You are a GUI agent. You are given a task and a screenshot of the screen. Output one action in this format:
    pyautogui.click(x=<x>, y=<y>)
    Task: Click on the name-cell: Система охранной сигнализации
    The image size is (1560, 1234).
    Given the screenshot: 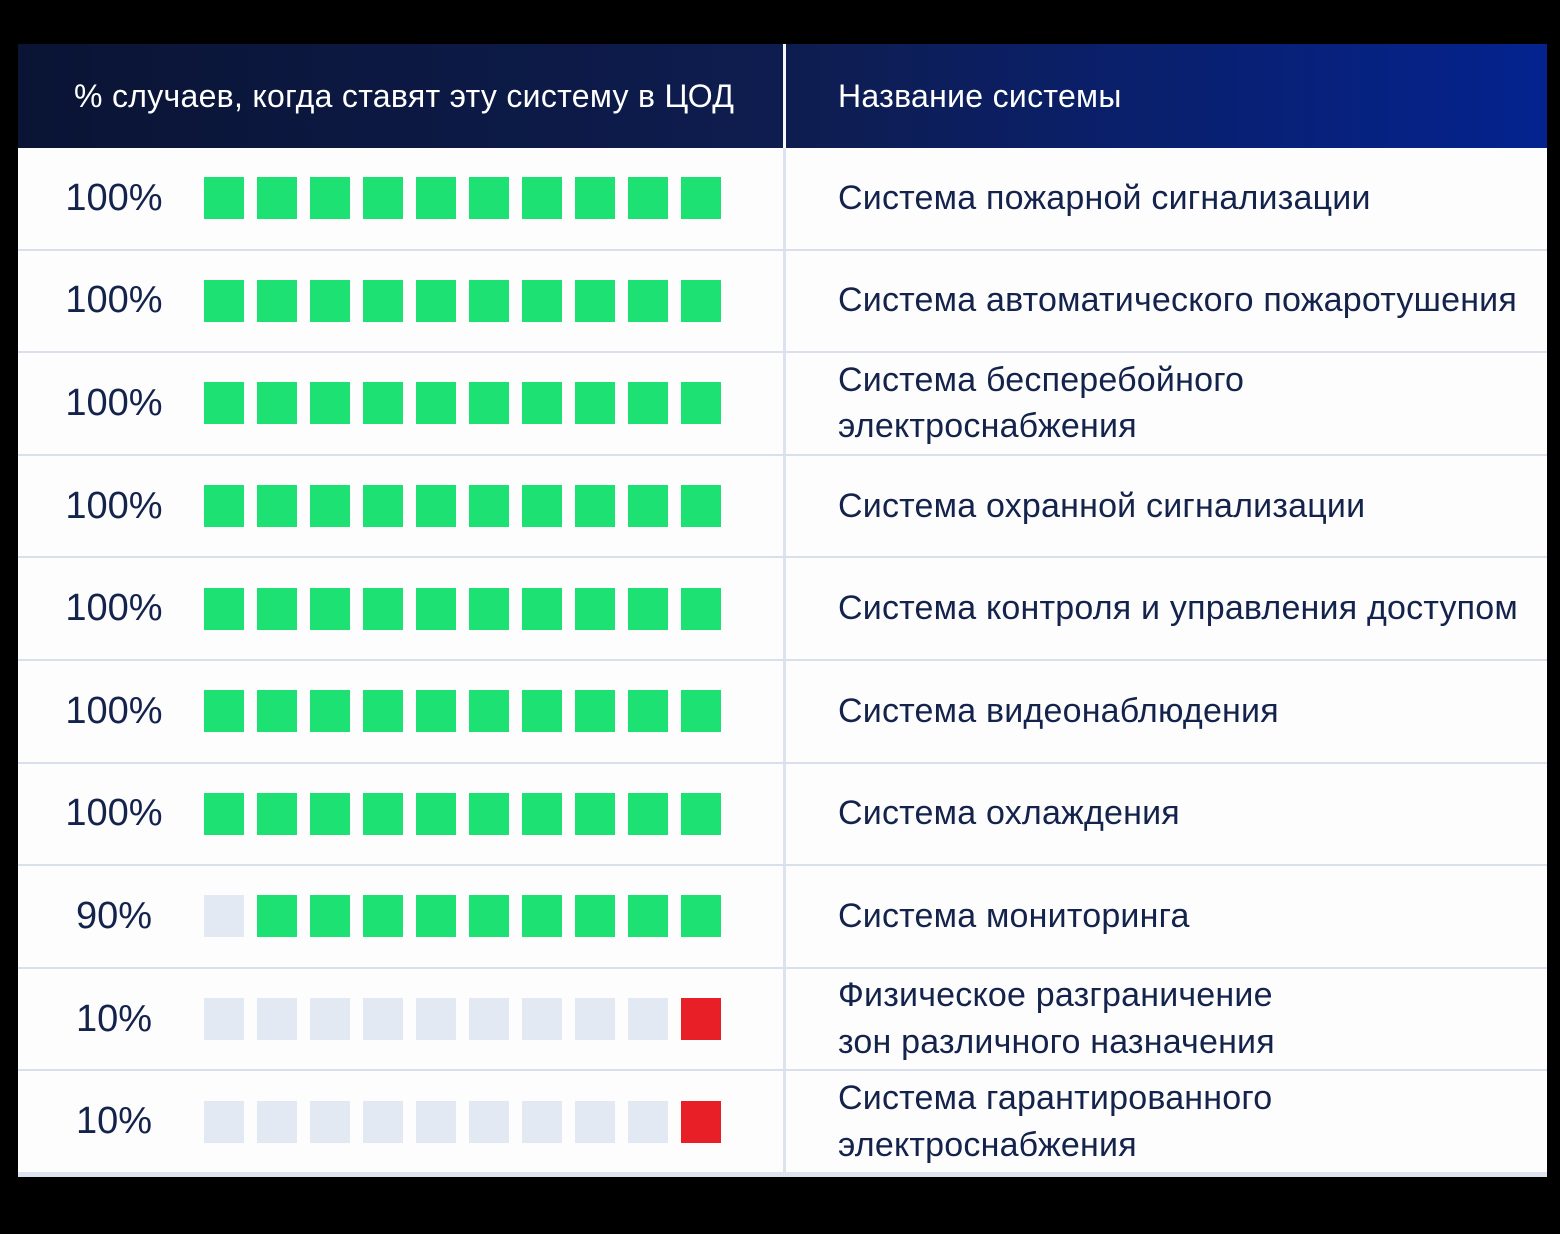 What is the action you would take?
    pyautogui.click(x=1166, y=506)
    